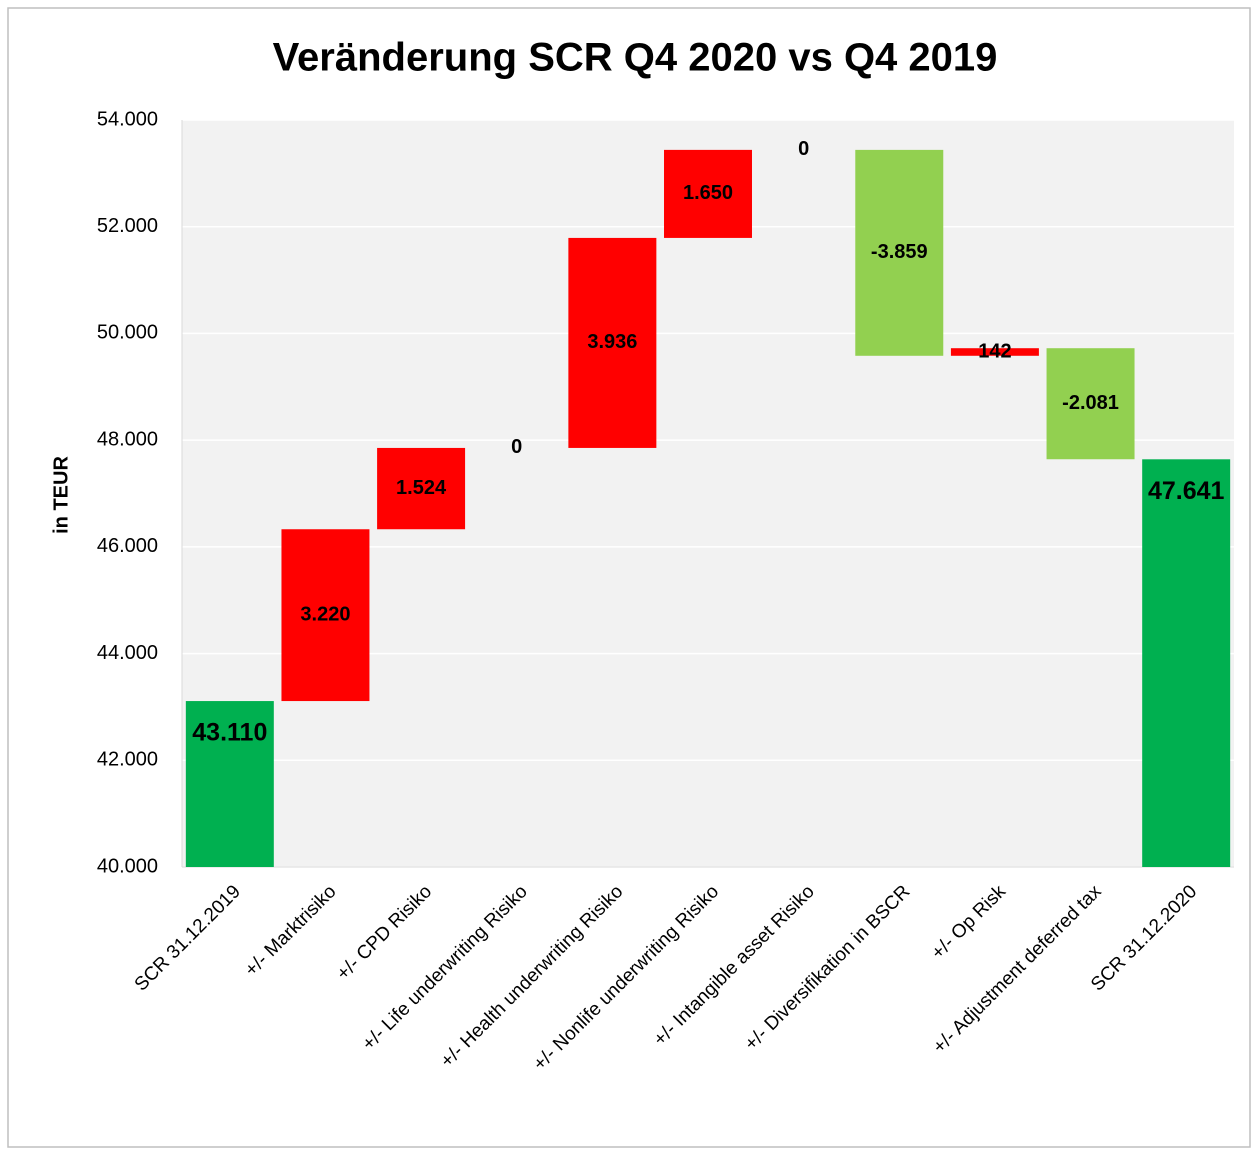 This screenshot has width=1258, height=1155. I want to click on data-label: 3.220, so click(325, 614).